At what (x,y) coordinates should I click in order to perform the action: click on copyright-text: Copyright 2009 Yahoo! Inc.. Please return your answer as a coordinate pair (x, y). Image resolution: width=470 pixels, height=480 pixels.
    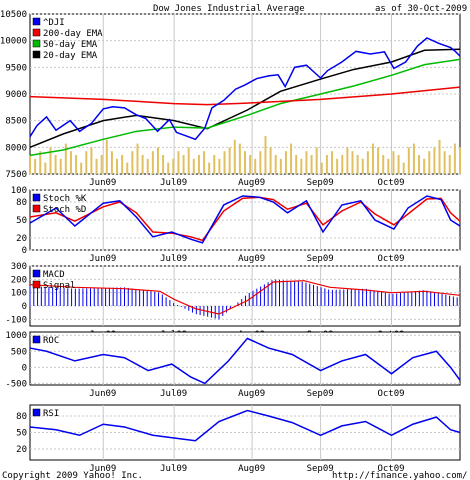
    Looking at the image, I should click on (72, 475).